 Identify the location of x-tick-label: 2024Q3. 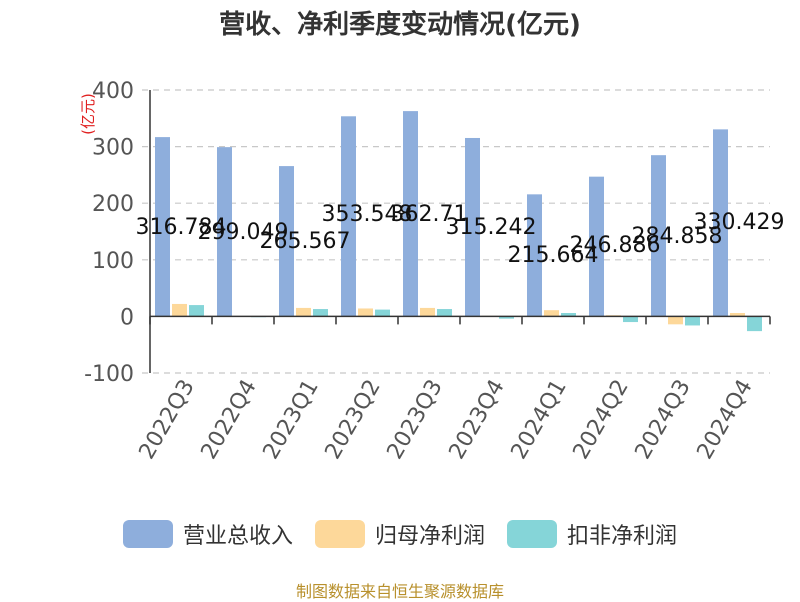
(663, 420).